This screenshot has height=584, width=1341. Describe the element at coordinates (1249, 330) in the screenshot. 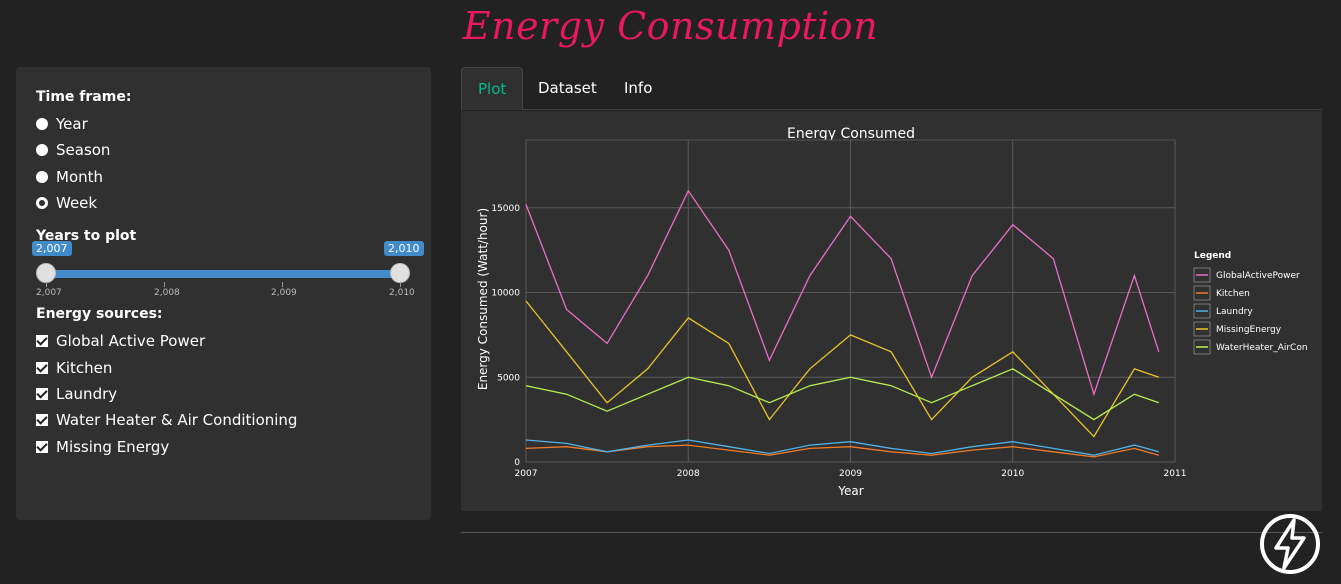

I see `legend-item-MissingEnergy: MissingEnergy` at that location.